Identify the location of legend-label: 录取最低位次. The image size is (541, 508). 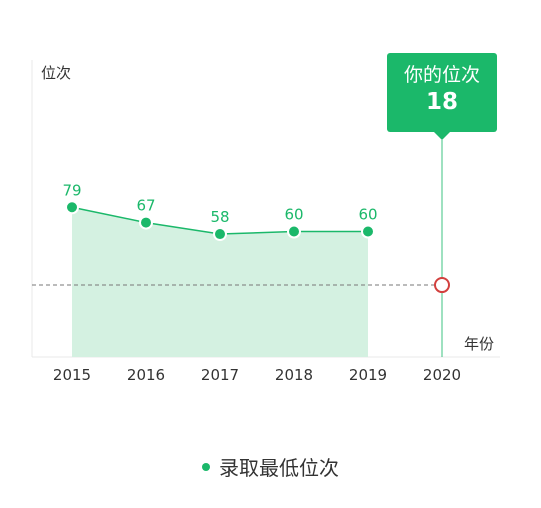
(279, 468).